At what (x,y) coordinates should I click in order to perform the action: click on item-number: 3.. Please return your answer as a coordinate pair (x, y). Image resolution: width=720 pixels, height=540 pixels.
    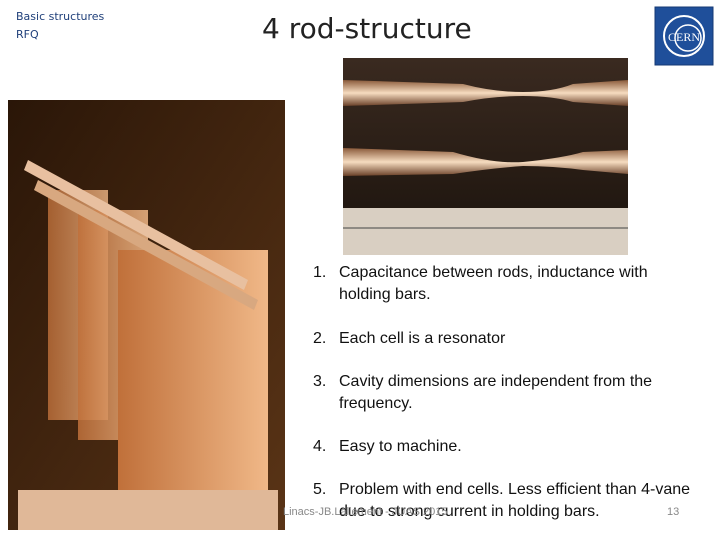
    Looking at the image, I should click on (320, 381).